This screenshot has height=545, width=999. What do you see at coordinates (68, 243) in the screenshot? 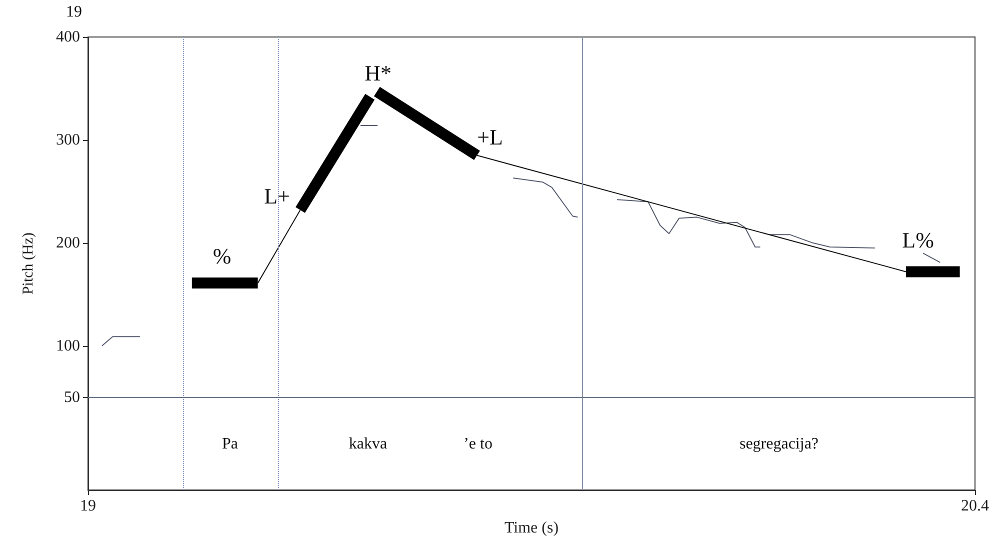
I see `y-tick-label: 200` at bounding box center [68, 243].